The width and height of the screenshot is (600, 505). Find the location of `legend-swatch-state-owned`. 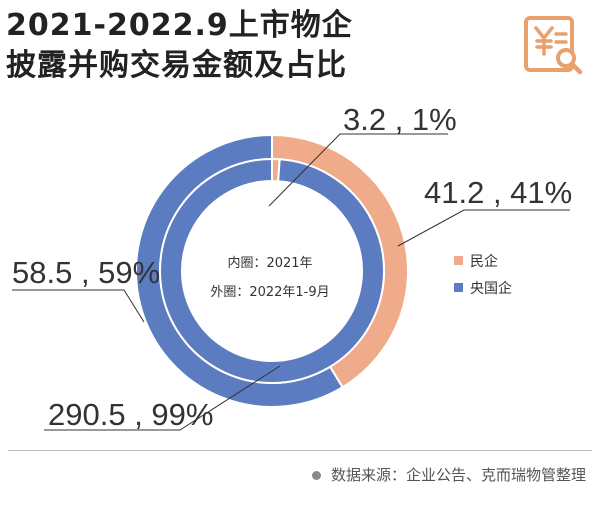

legend-swatch-state-owned is located at coordinates (458, 287).